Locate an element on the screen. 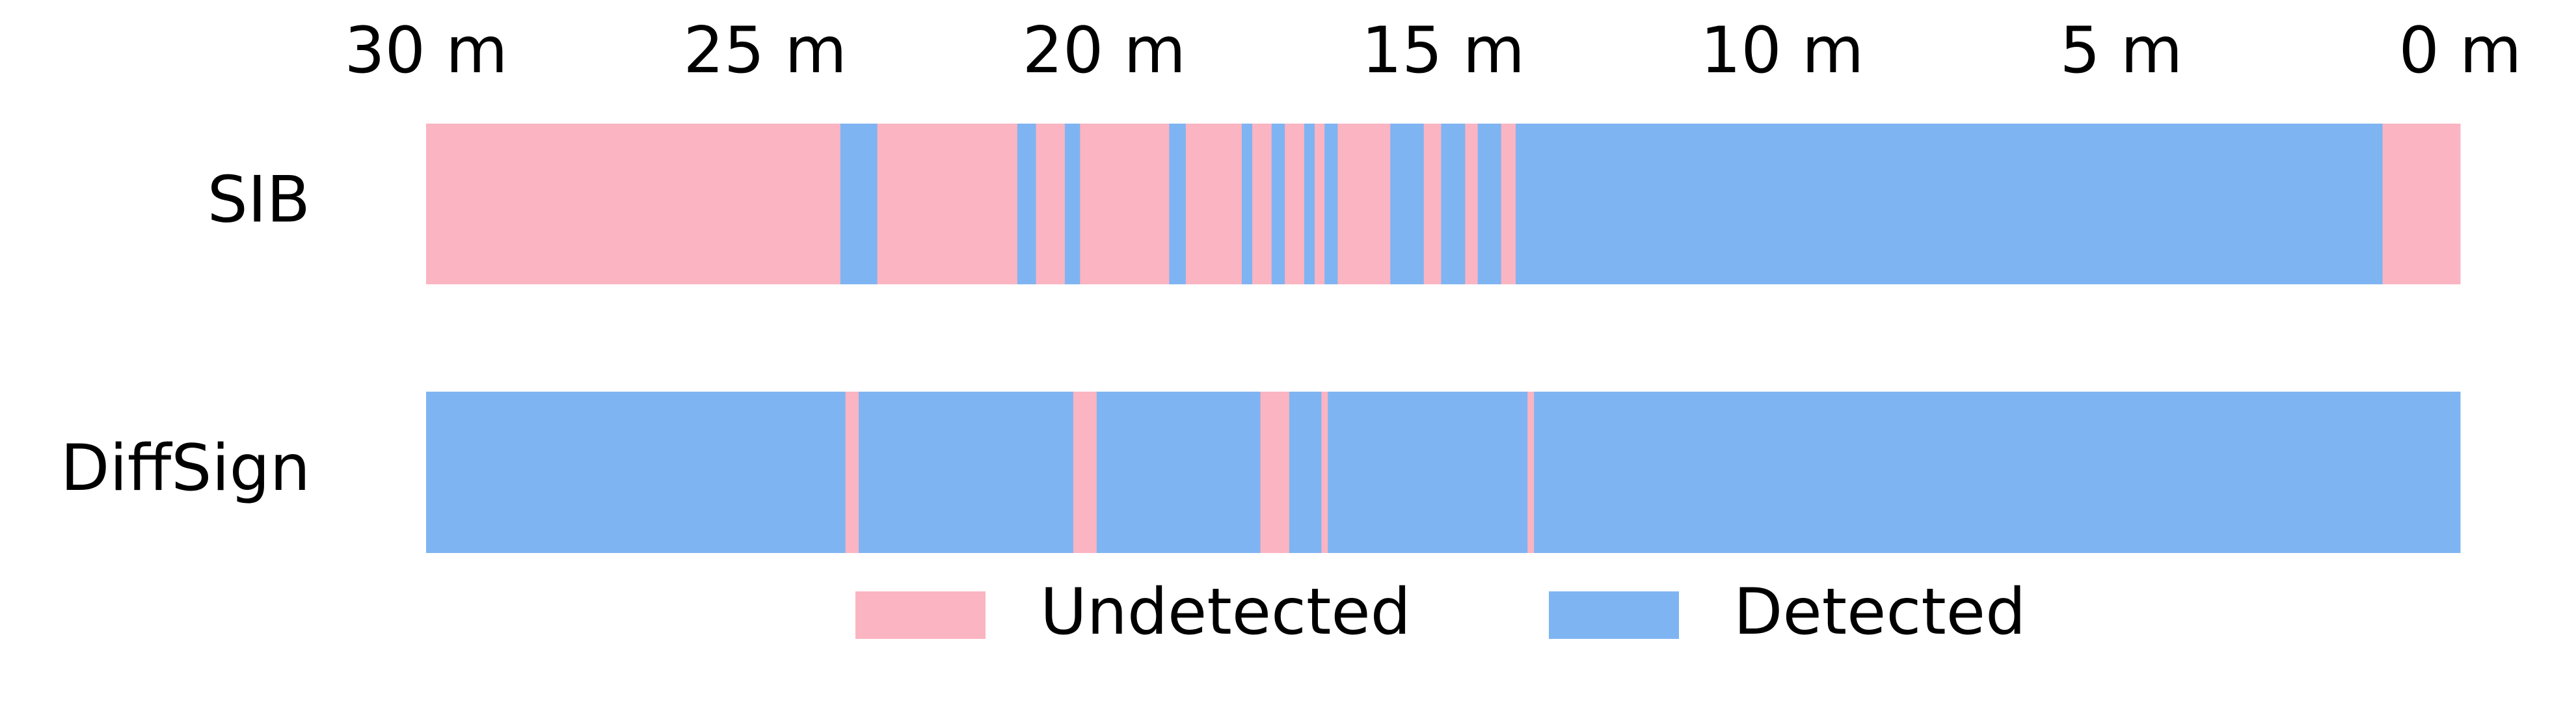  legend-label: Undetected is located at coordinates (1225, 612).